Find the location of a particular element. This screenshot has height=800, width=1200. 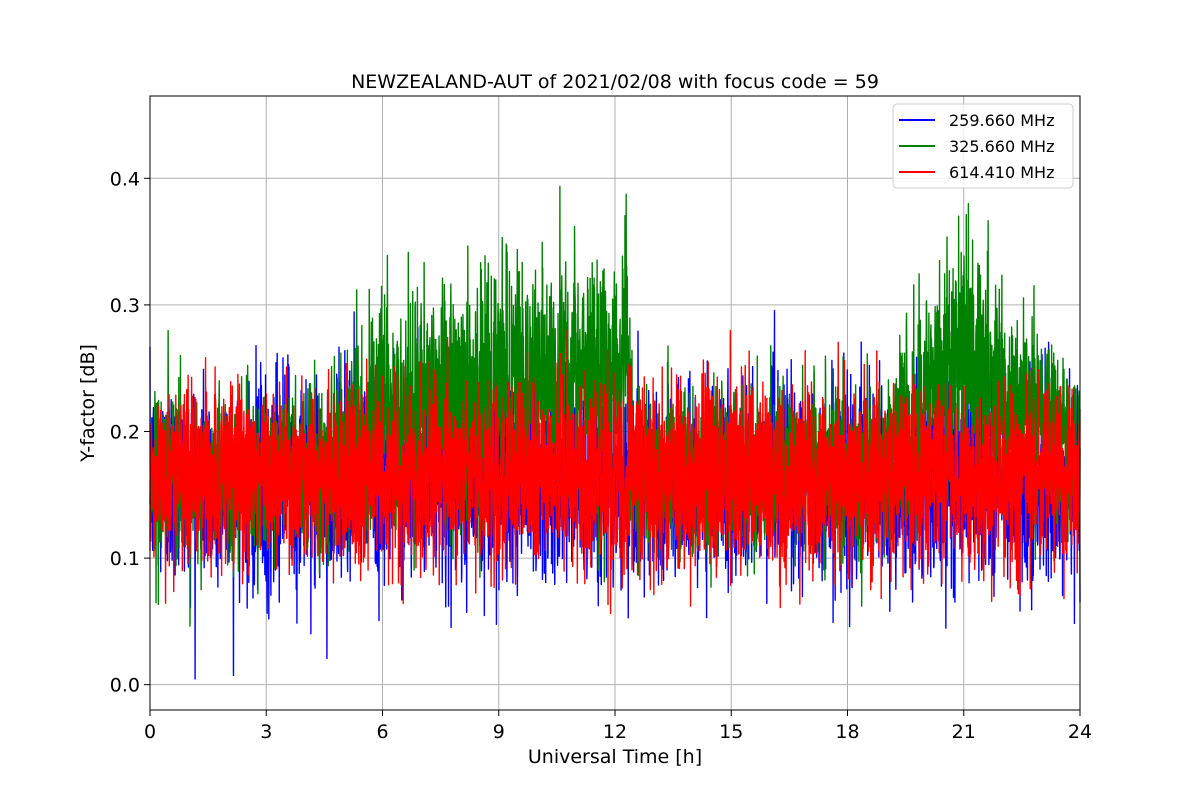

legend-box is located at coordinates (983, 146).